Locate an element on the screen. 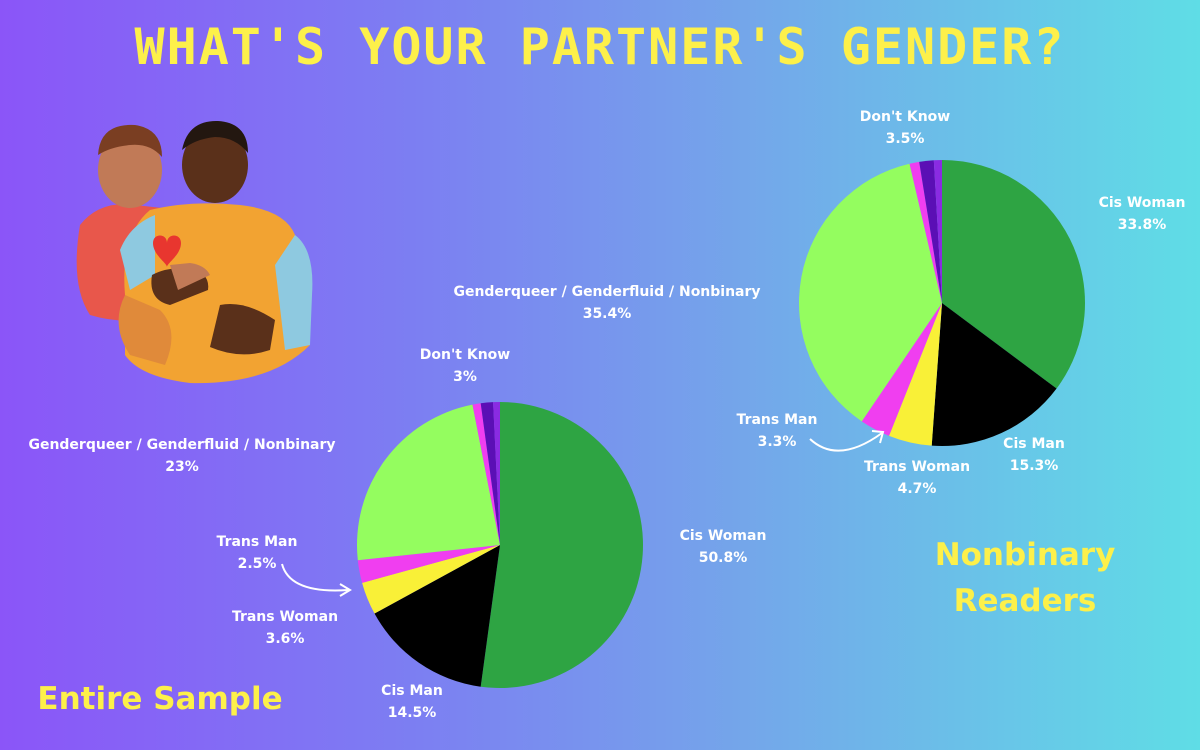  caption-entire-sample: Entire Sample is located at coordinates (160, 699).